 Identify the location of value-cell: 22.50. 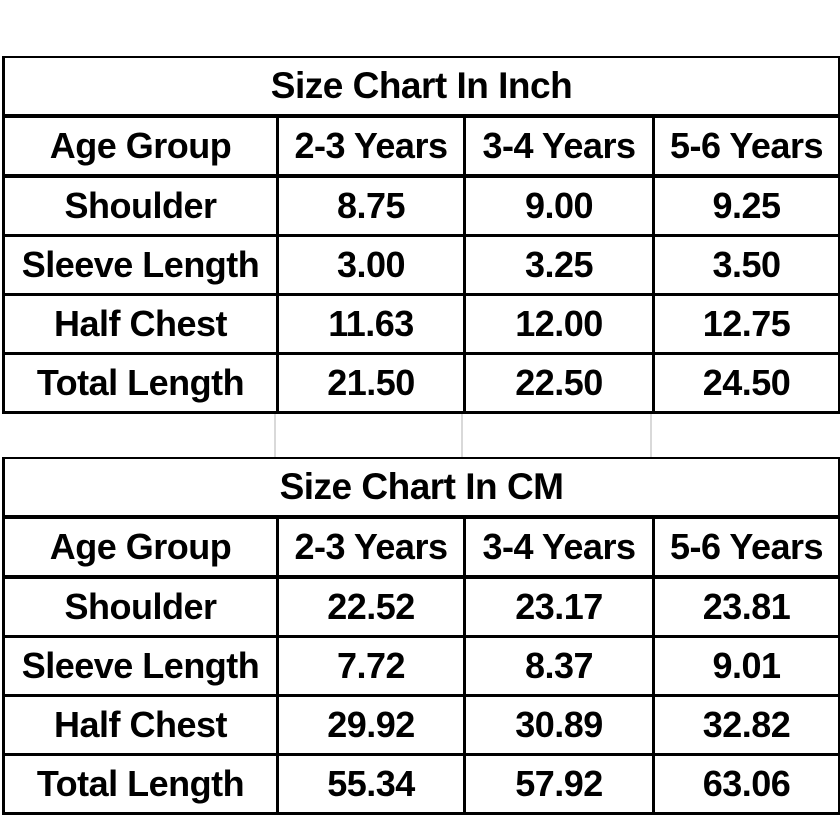
(559, 383).